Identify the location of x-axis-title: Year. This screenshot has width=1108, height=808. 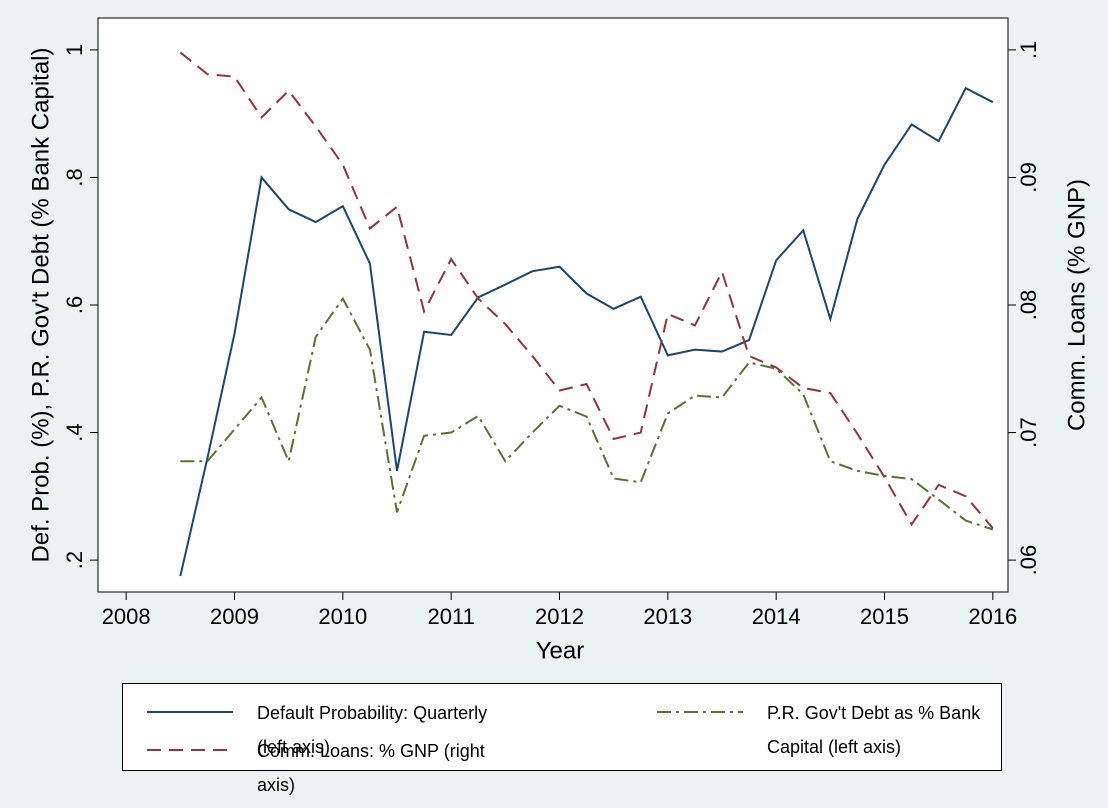
(560, 650).